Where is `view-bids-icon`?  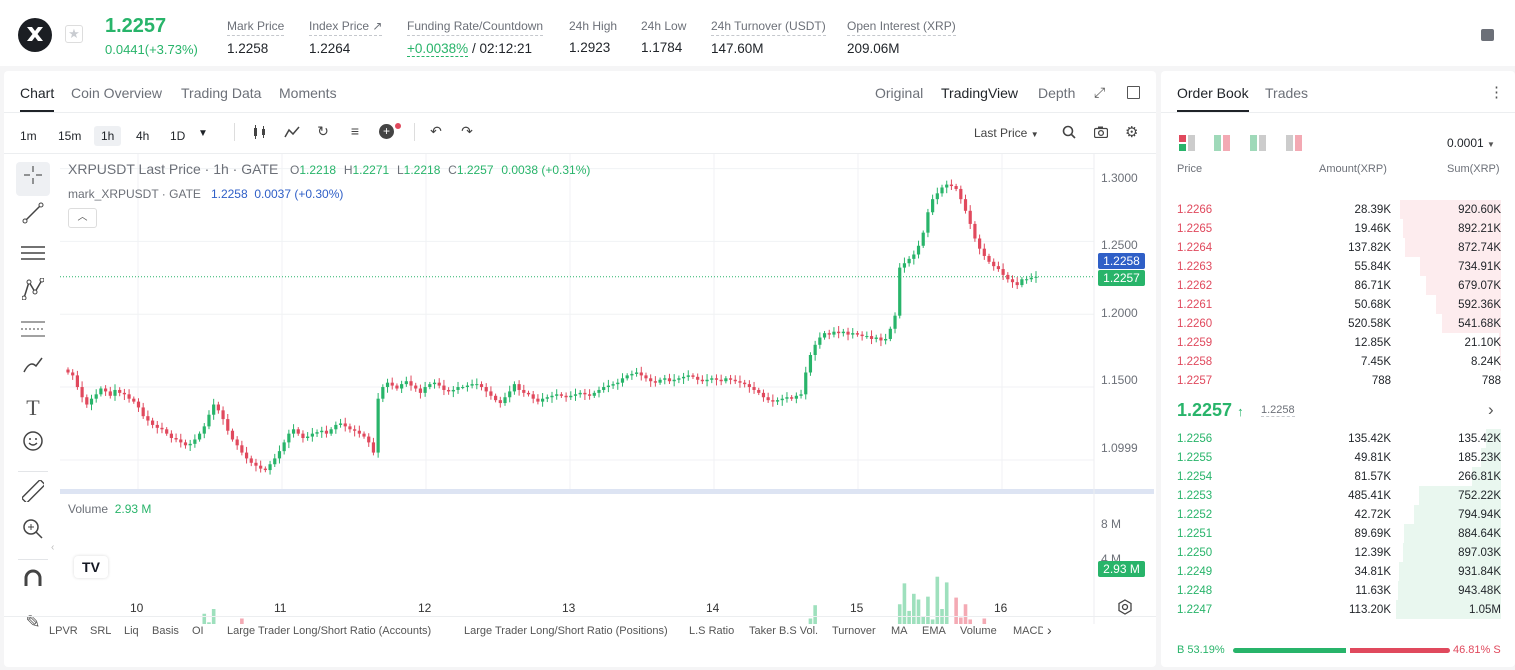 view-bids-icon is located at coordinates (1258, 144).